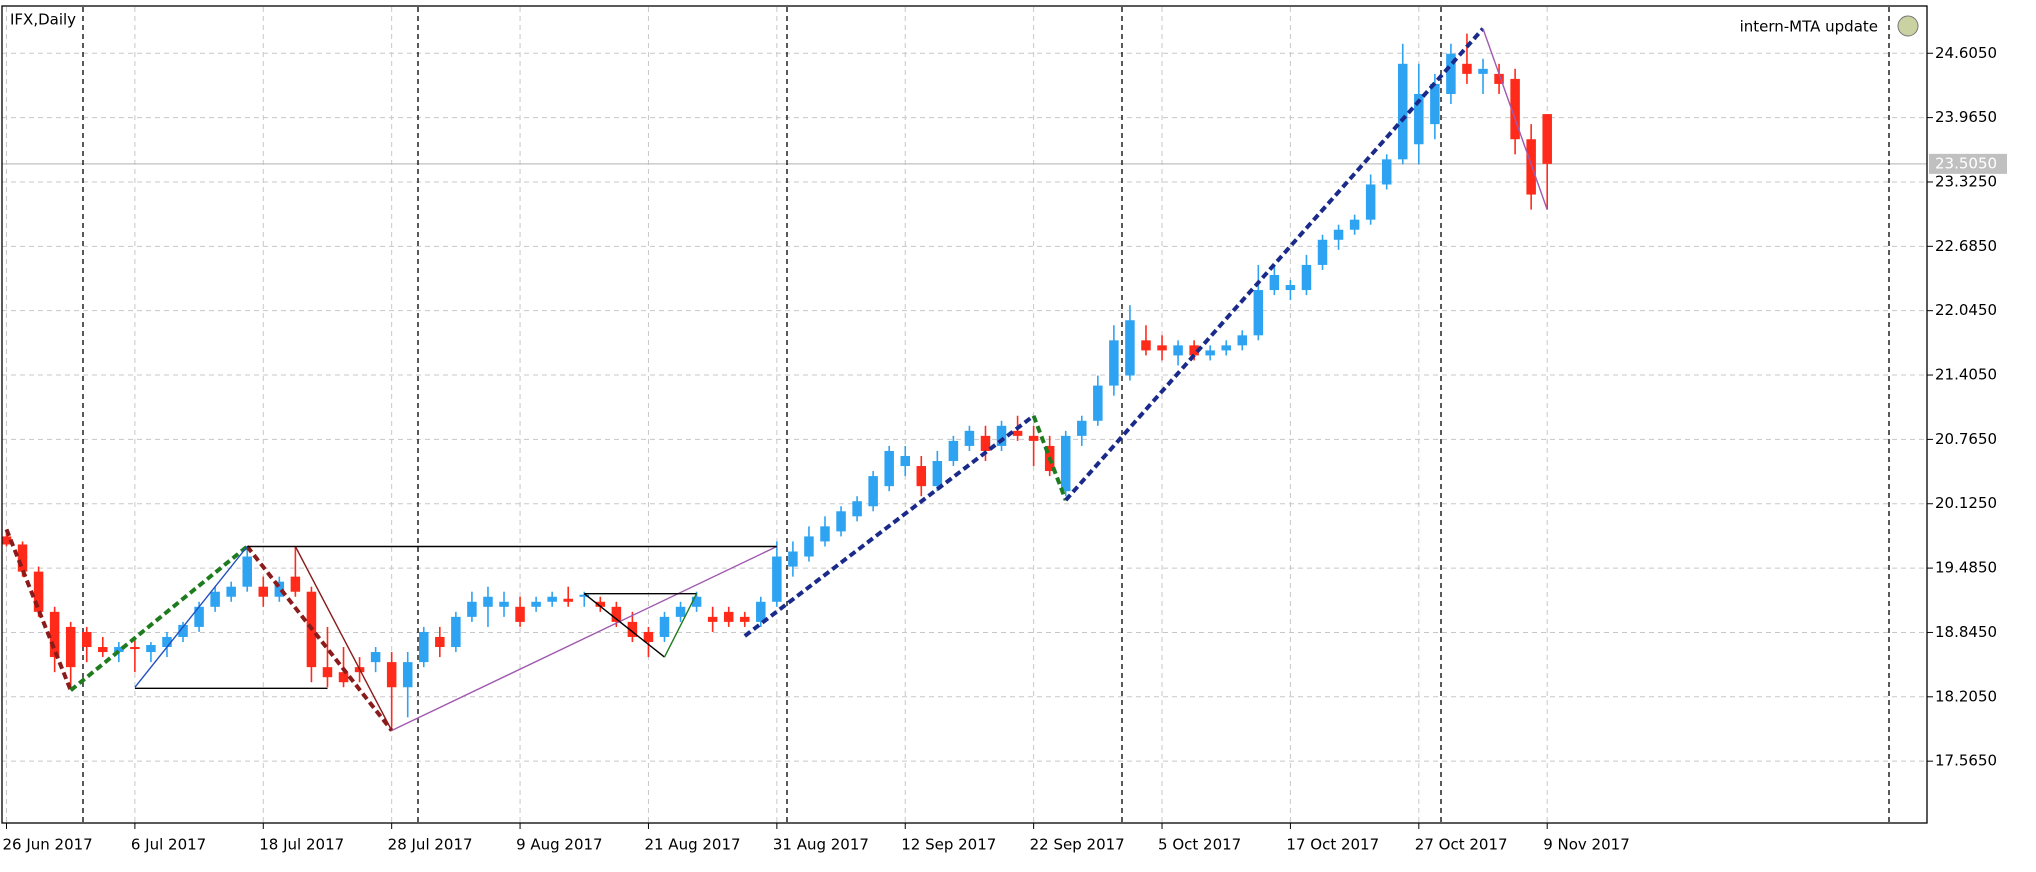 The width and height of the screenshot is (2036, 872). I want to click on x-tick-label: 26 Jun 2017, so click(47, 845).